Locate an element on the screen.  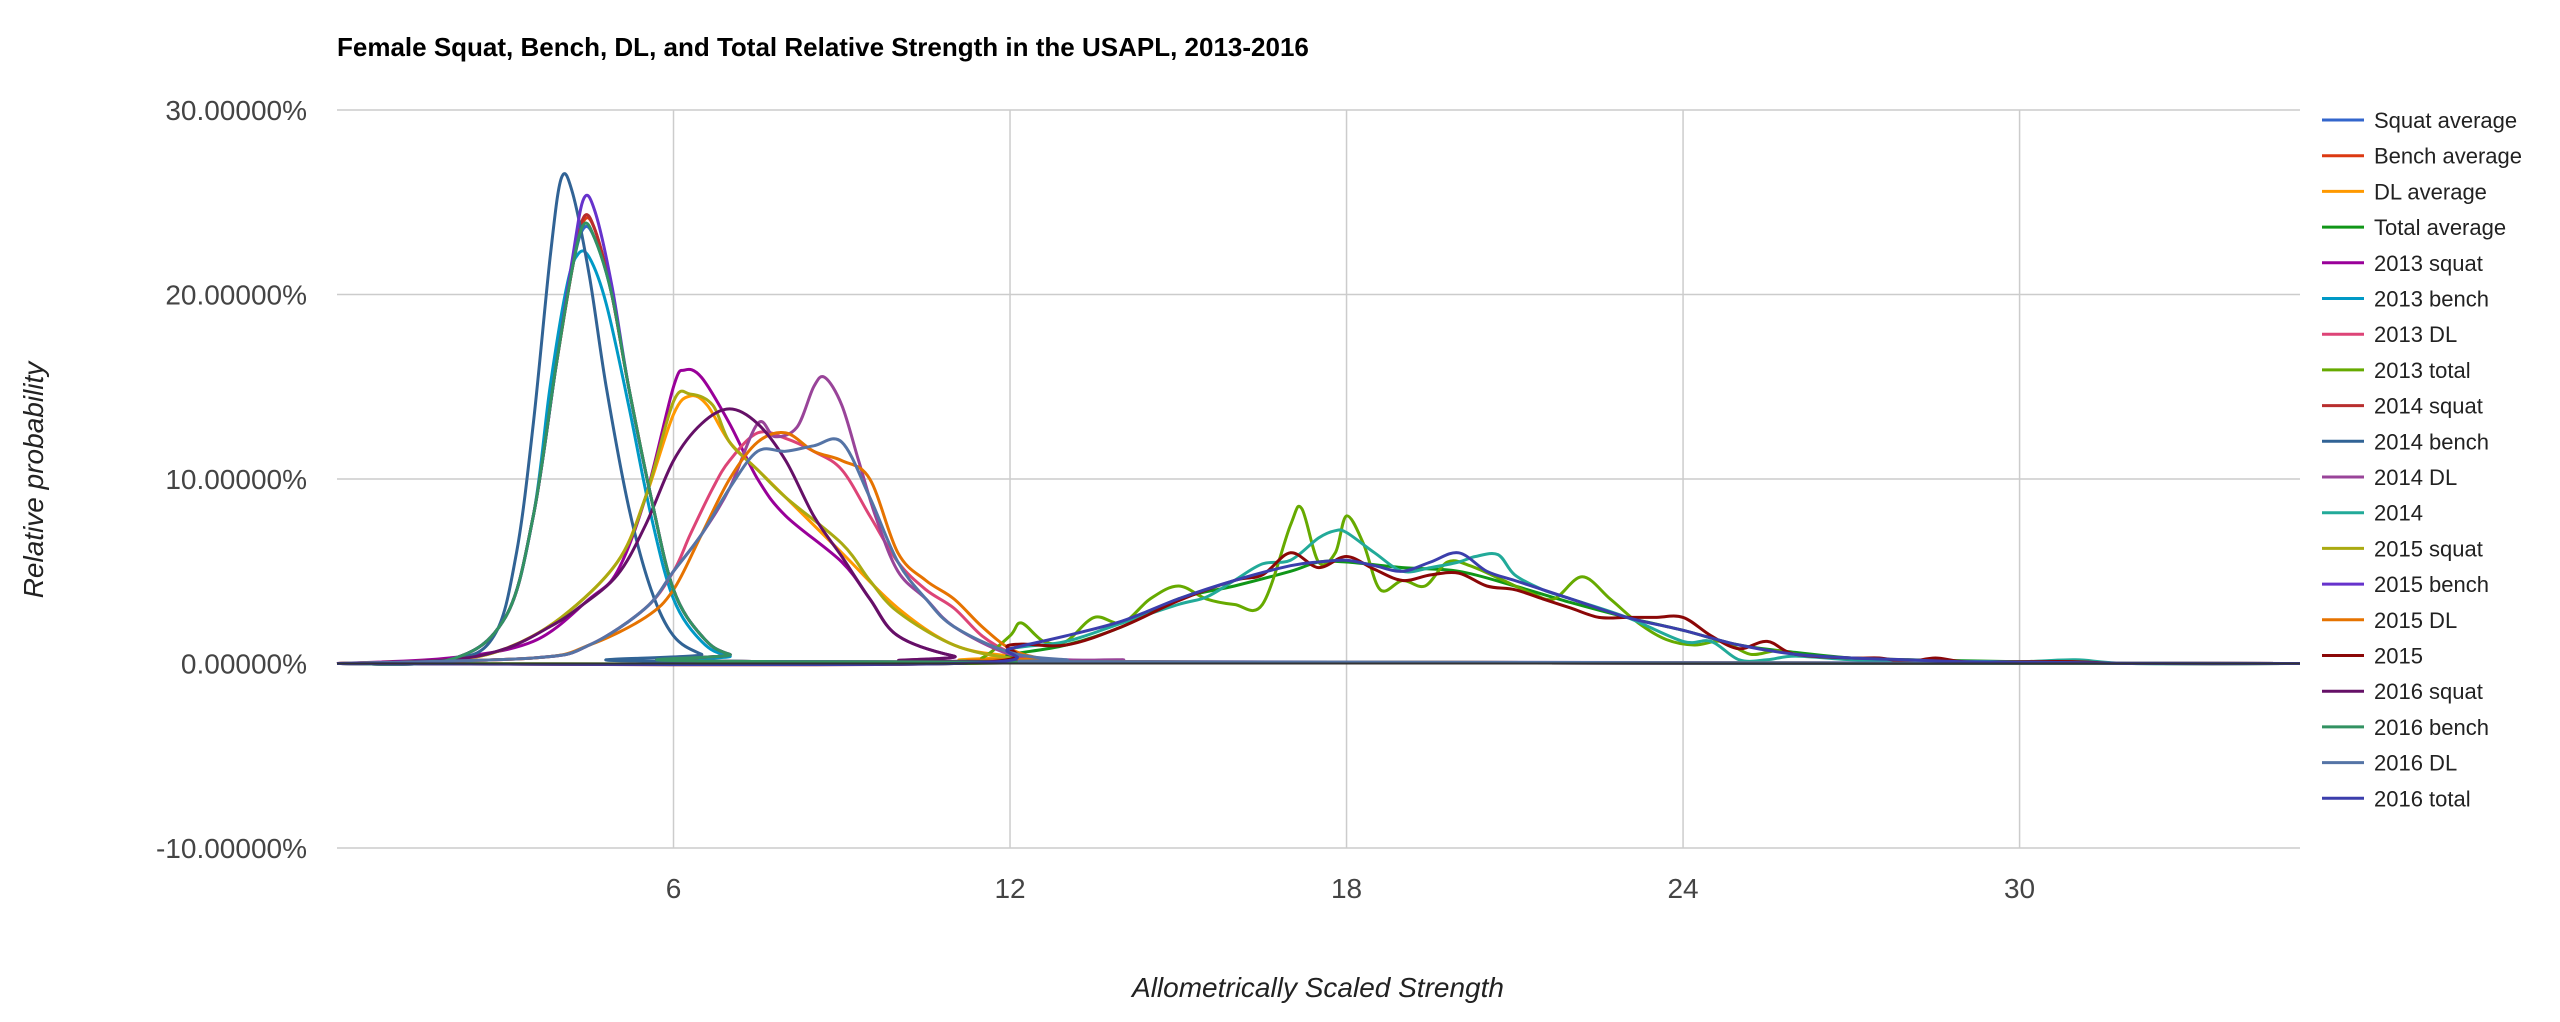
series-line-2015 is located at coordinates (1318, 609).